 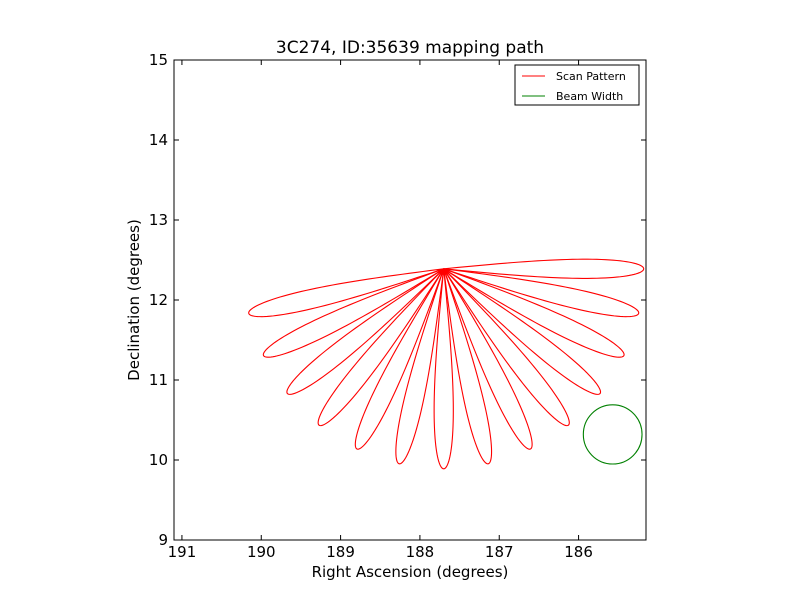 What do you see at coordinates (163, 540) in the screenshot?
I see `y-tick-label: 9` at bounding box center [163, 540].